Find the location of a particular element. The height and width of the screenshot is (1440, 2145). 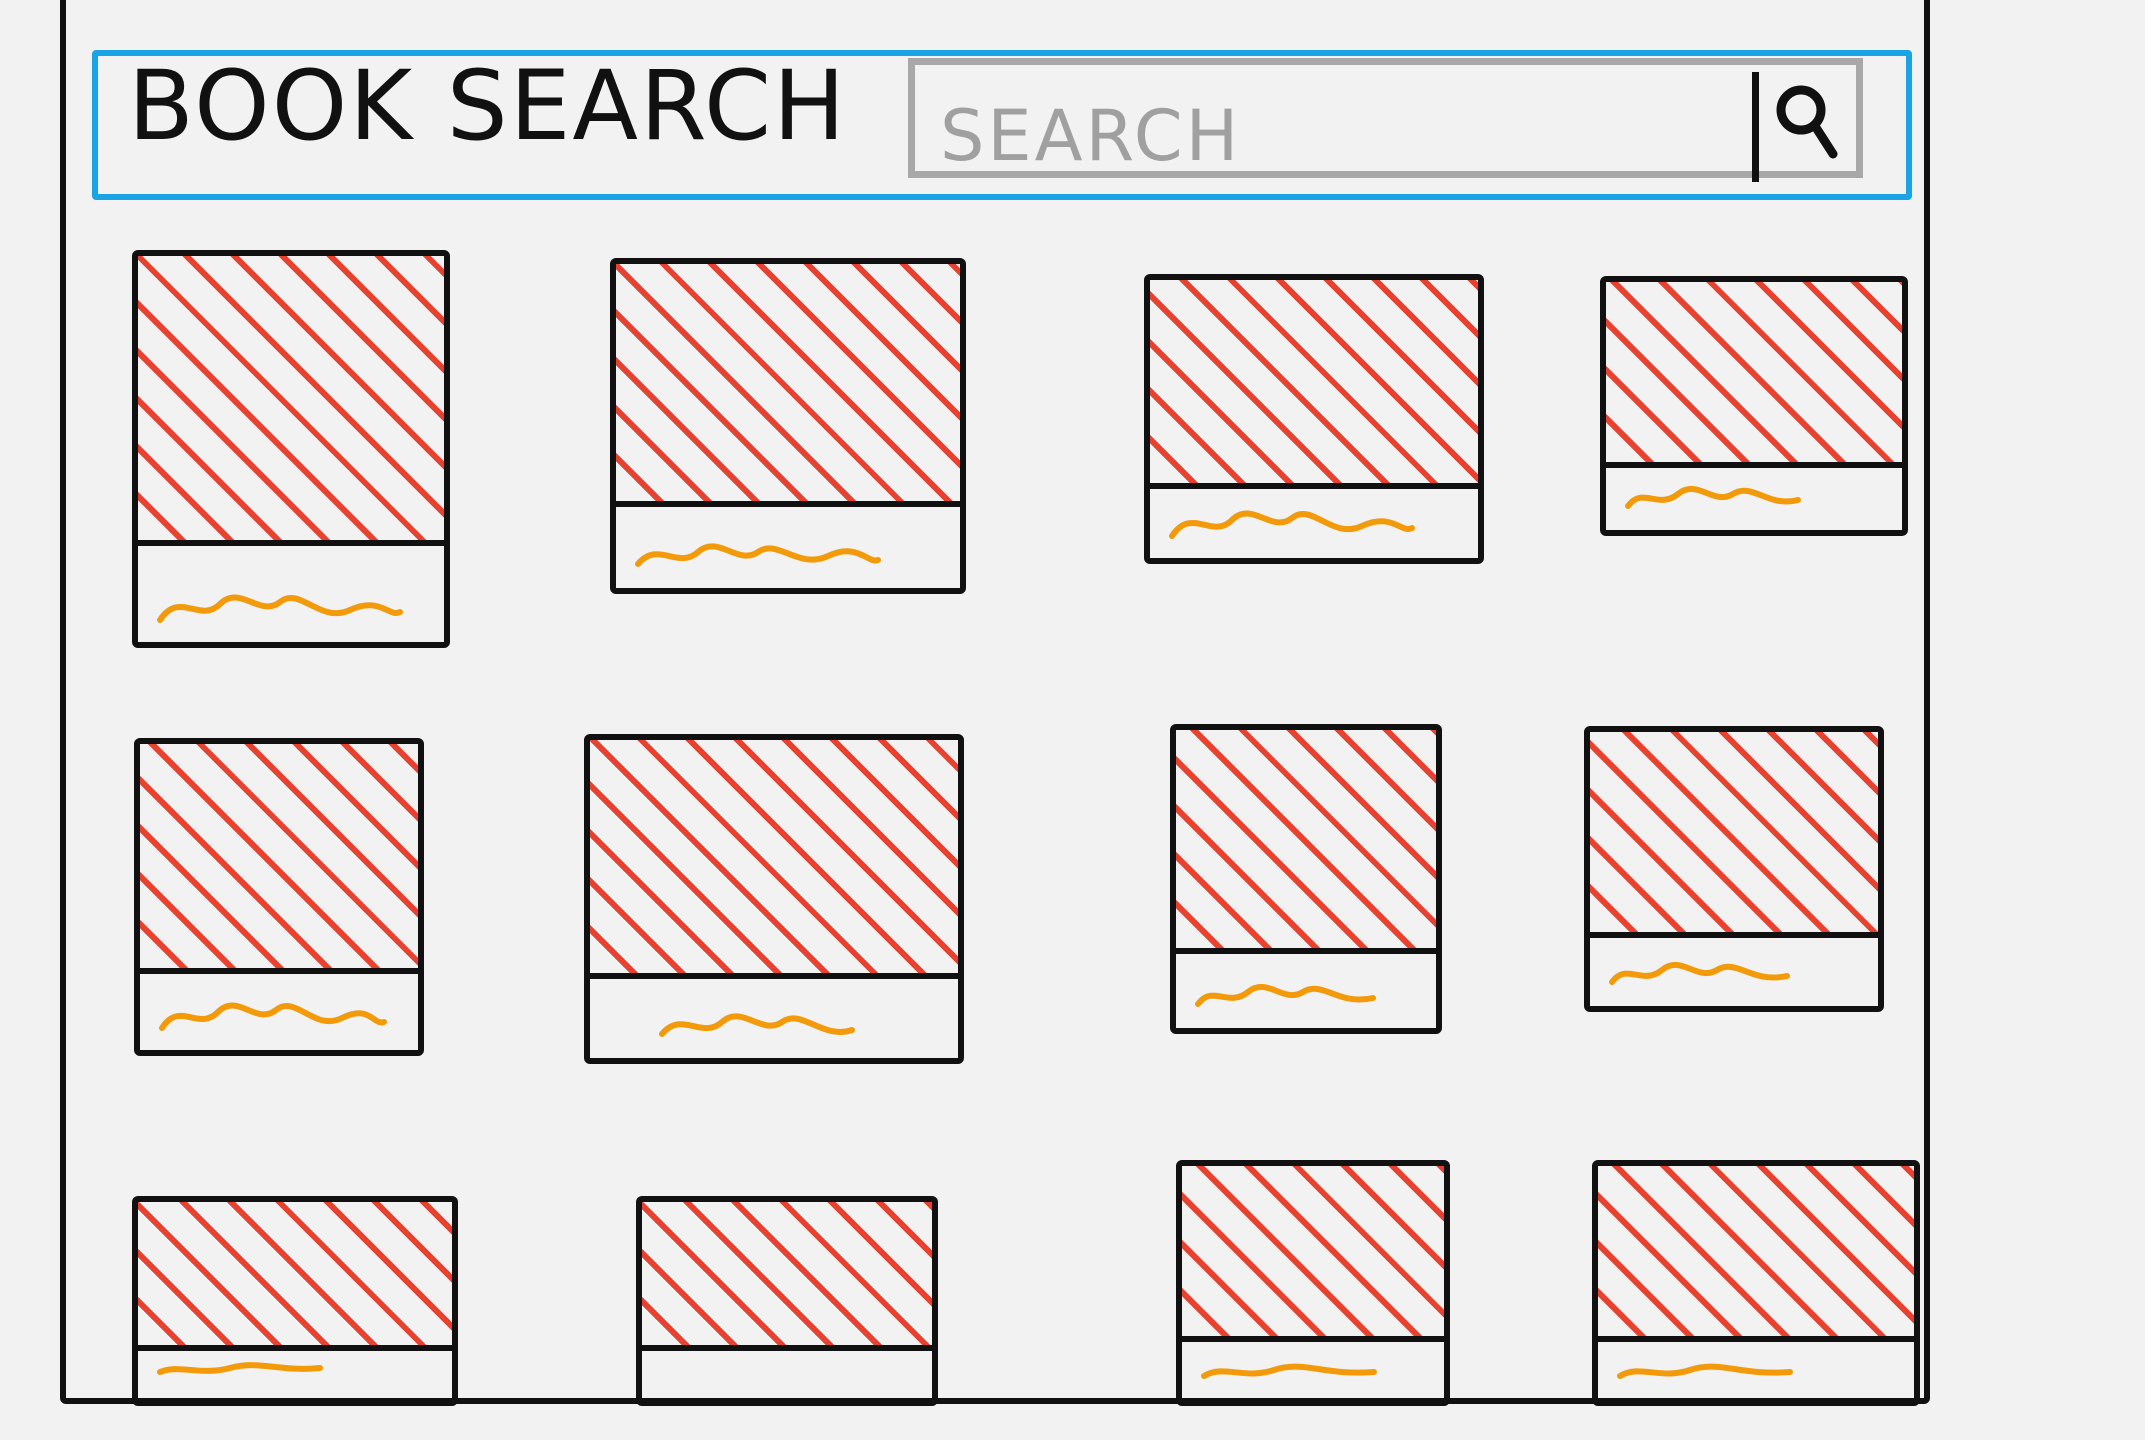

header-bar is located at coordinates (1002, 125).